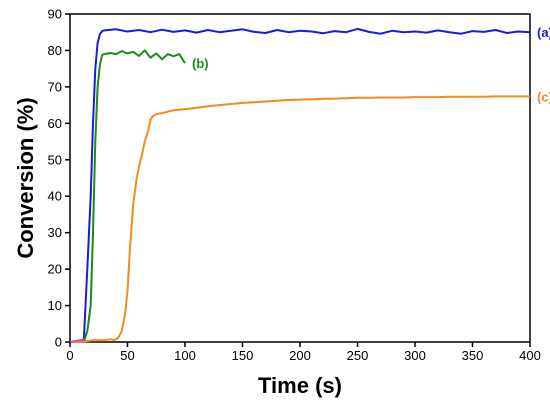  What do you see at coordinates (25, 177) in the screenshot?
I see `y-axis-title: Conversion (%)` at bounding box center [25, 177].